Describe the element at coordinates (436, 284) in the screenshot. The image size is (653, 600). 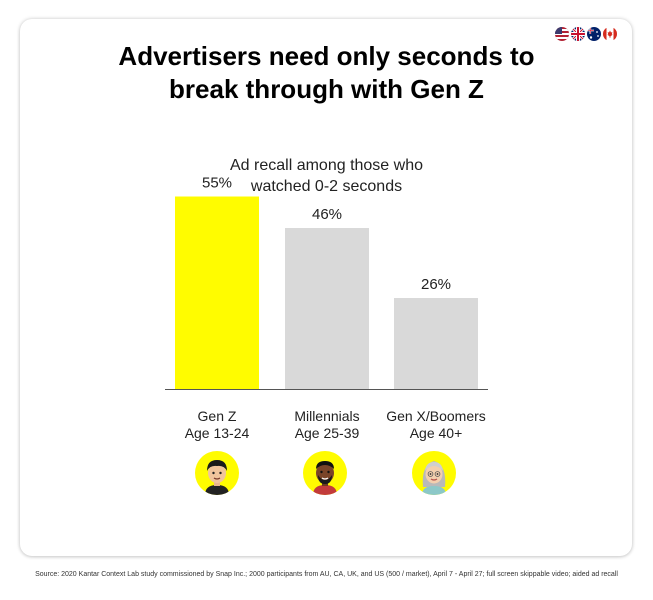
I see `value-label-gen-x-boomers: 26%` at that location.